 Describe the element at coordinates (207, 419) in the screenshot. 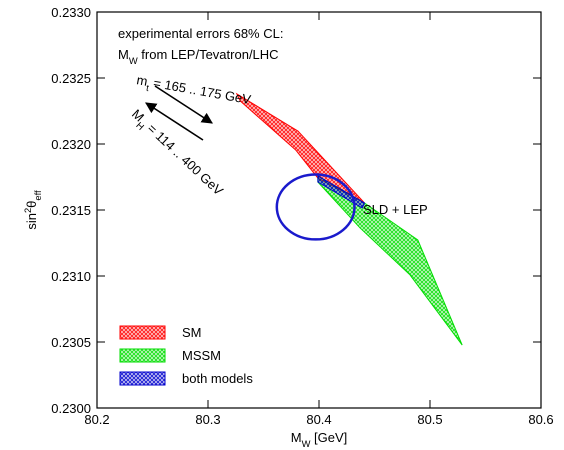

I see `x-tick-label: 80.3` at that location.